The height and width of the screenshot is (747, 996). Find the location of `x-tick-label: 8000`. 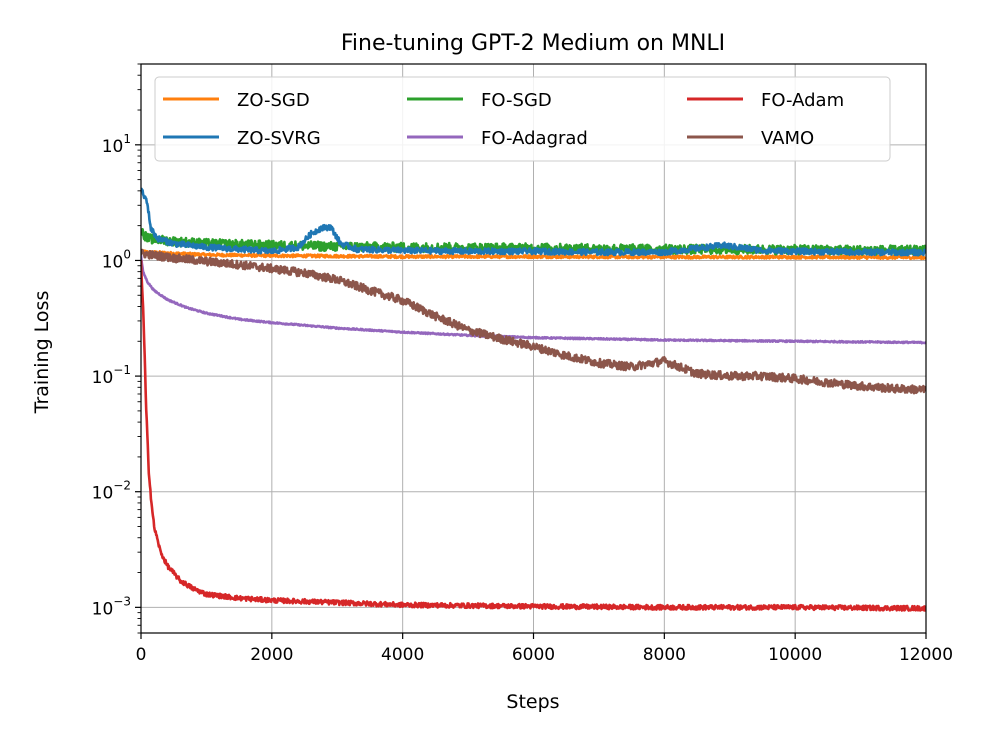

x-tick-label: 8000 is located at coordinates (664, 655).